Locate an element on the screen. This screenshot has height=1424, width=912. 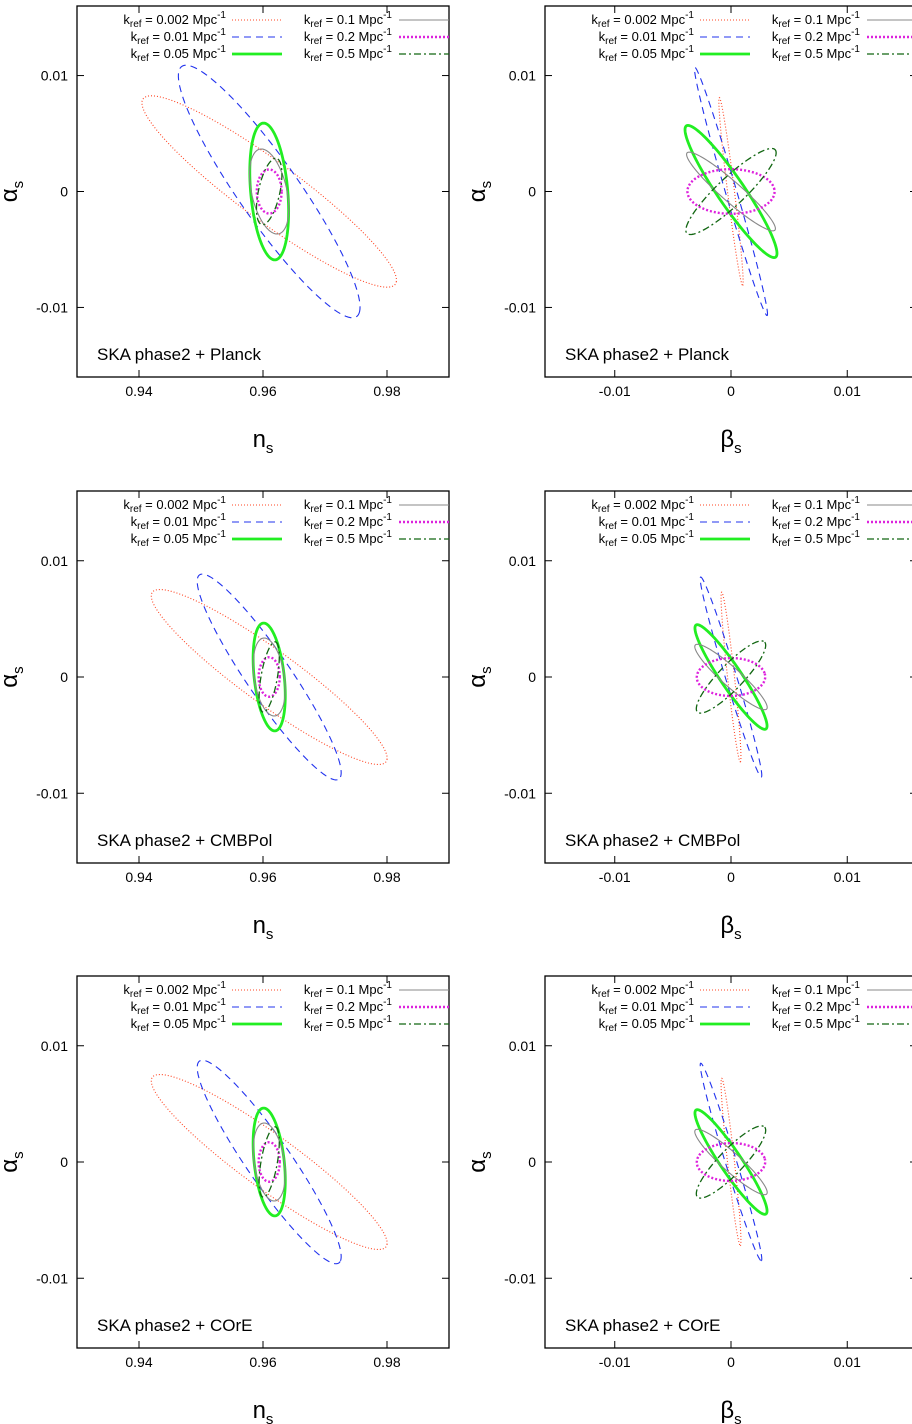
x-tick-label: 0.01 is located at coordinates (847, 1362).